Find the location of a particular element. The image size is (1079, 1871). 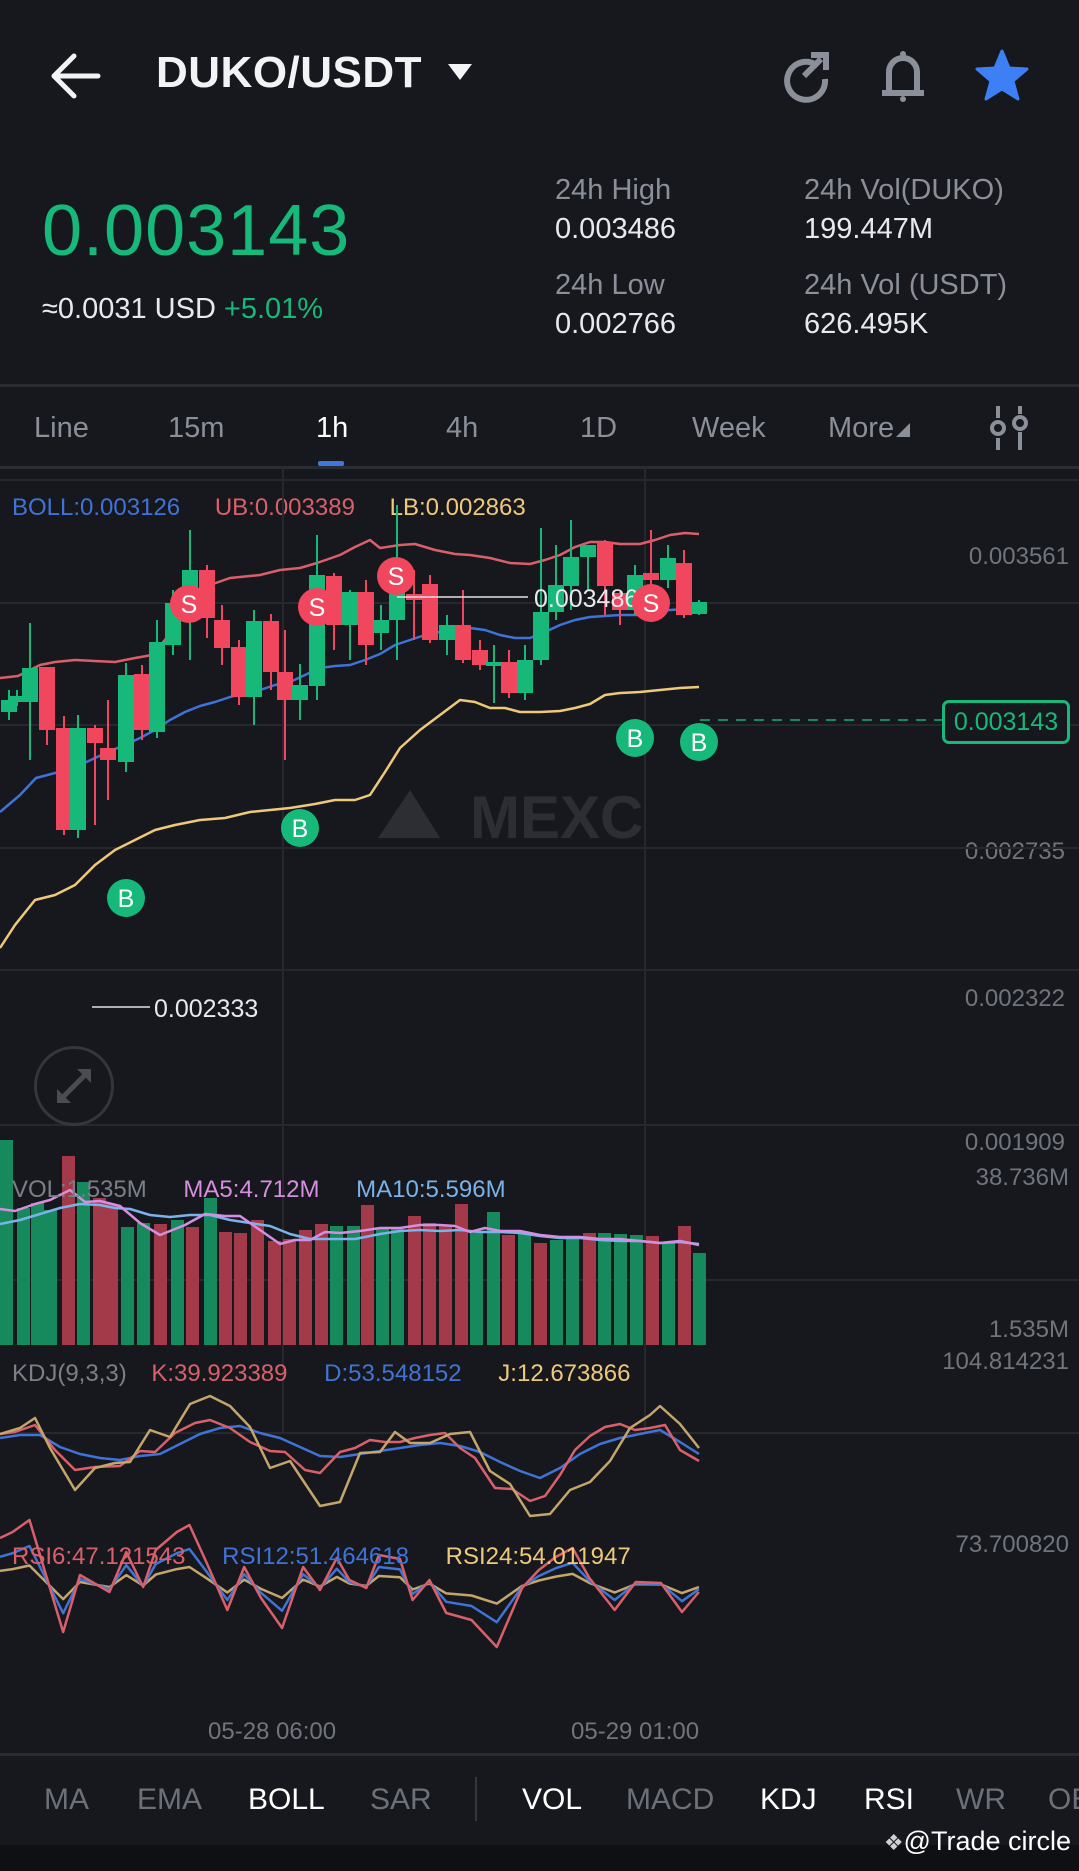

tab-more: More is located at coordinates (869, 428).